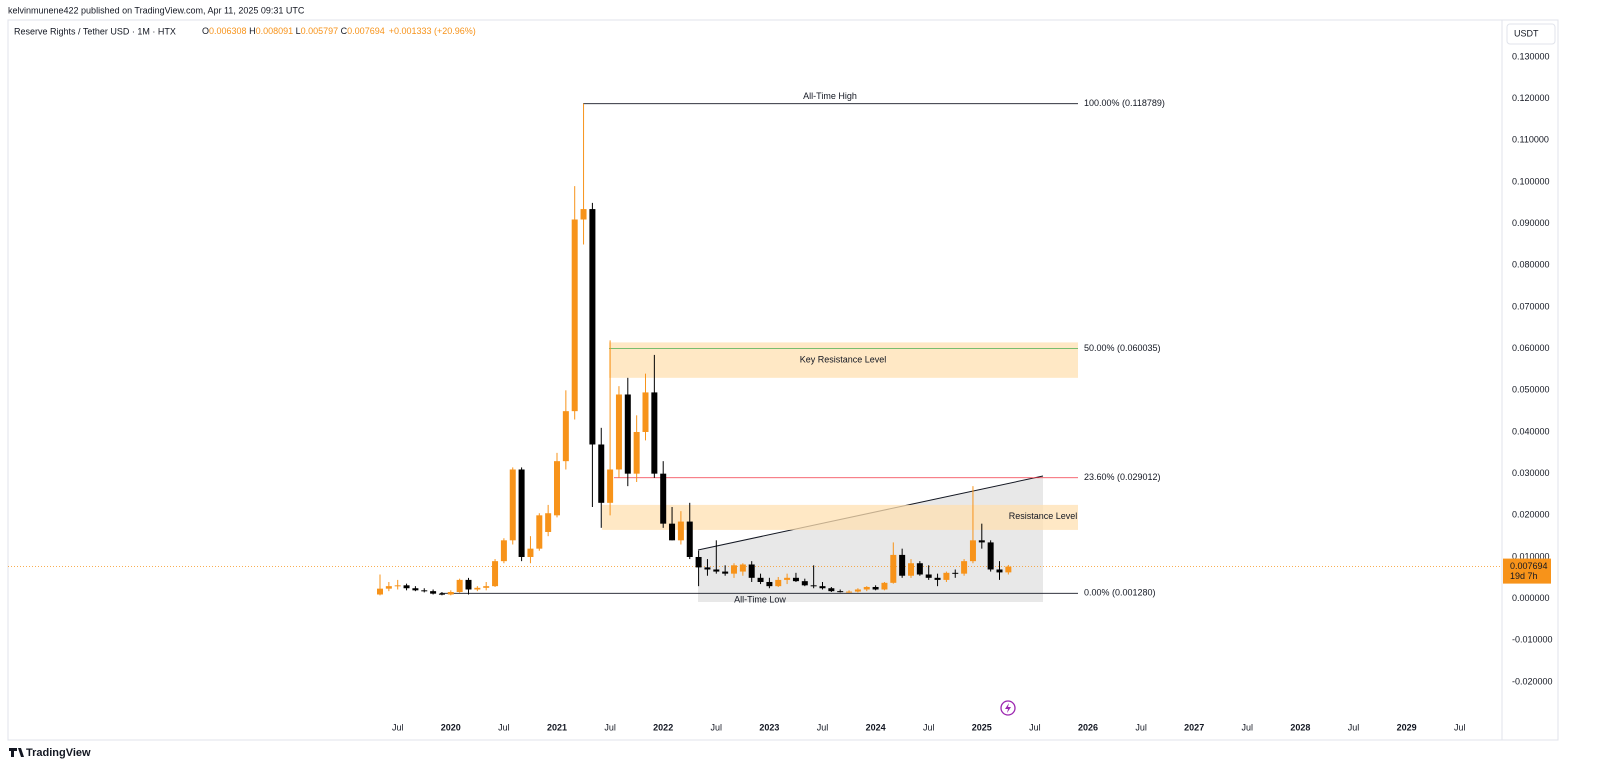  Describe the element at coordinates (1531, 306) in the screenshot. I see `y-tick-label: 0.070000` at that location.